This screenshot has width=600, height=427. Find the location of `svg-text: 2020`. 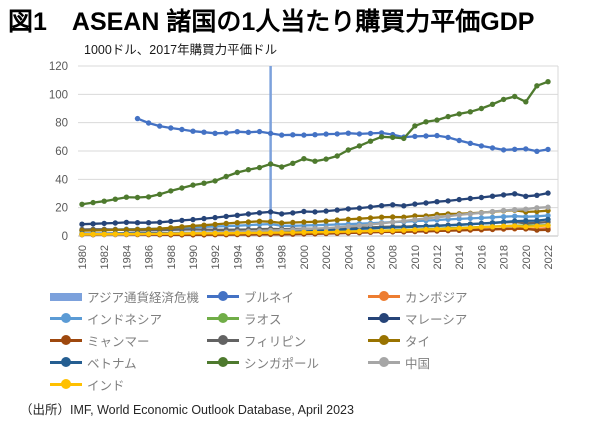

svg-text: 2020 is located at coordinates (527, 257).